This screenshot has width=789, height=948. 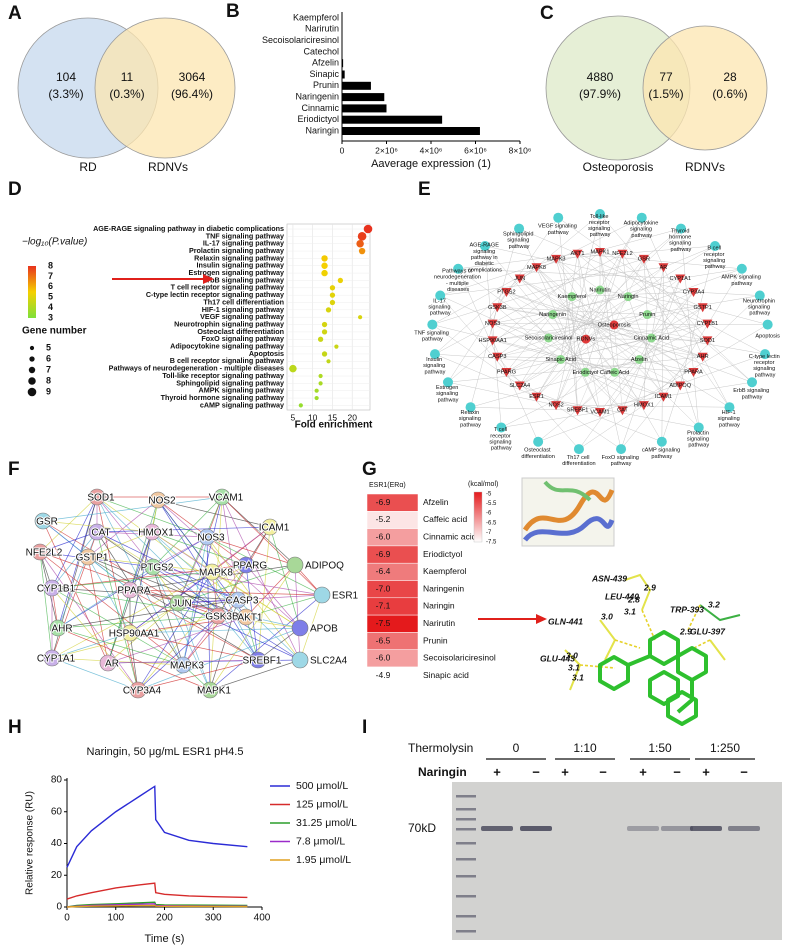 What do you see at coordinates (450, 537) in the screenshot?
I see `compound-label: Cinnamic acid` at bounding box center [450, 537].